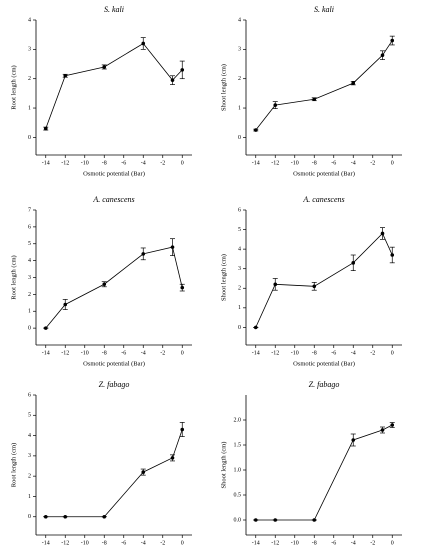  What do you see at coordinates (114, 384) in the screenshot?
I see `title: Z. fabago` at bounding box center [114, 384].